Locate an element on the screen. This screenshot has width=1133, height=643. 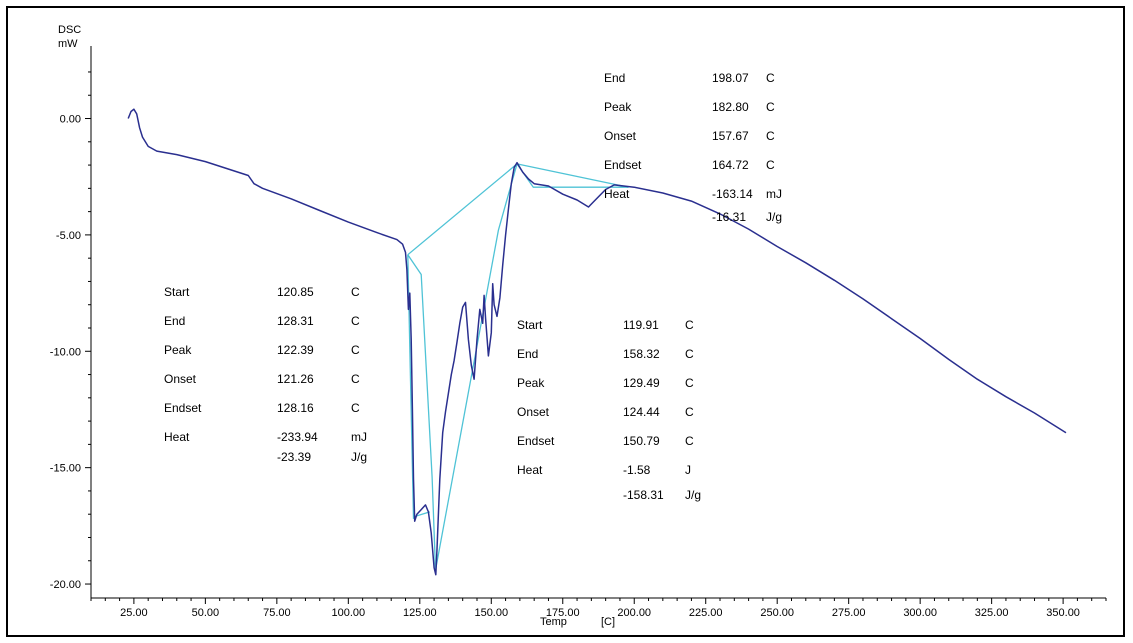
x-tick-label: 350.00 is located at coordinates (1063, 613).